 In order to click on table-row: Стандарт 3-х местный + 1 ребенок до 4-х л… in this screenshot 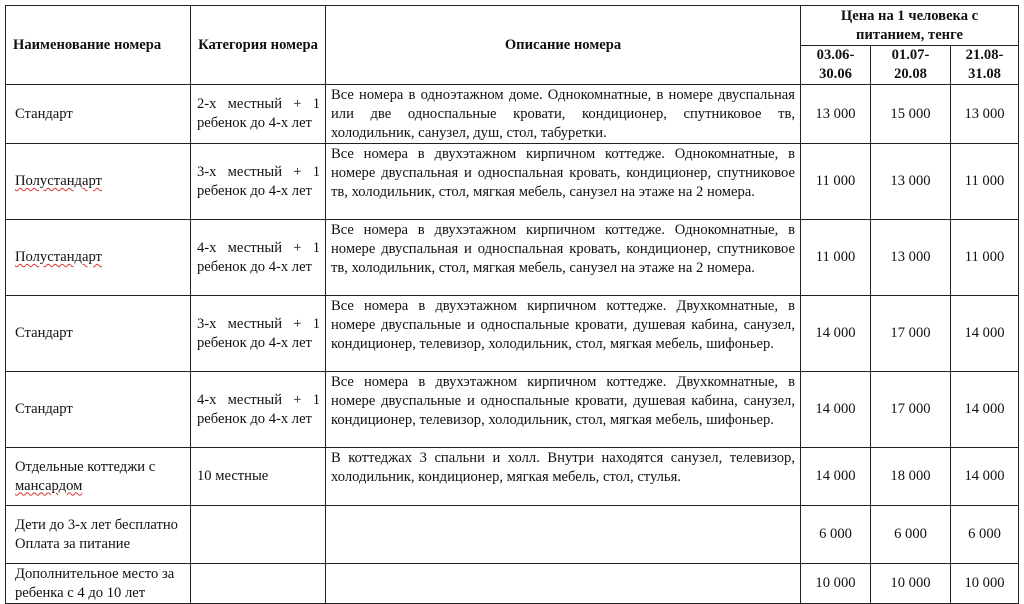, I will do `click(512, 333)`.